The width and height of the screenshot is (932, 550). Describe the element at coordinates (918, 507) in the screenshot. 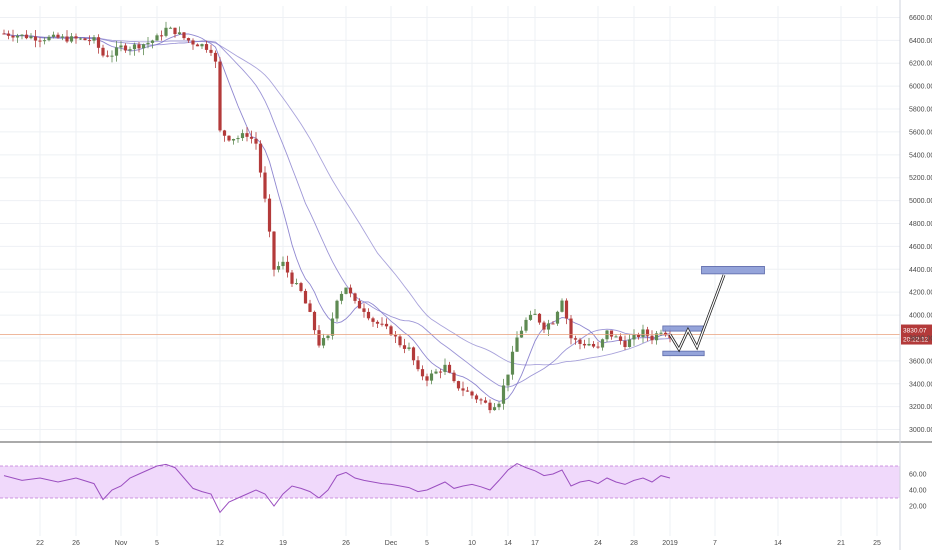

I see `rsi-tick-label: 20.00` at that location.